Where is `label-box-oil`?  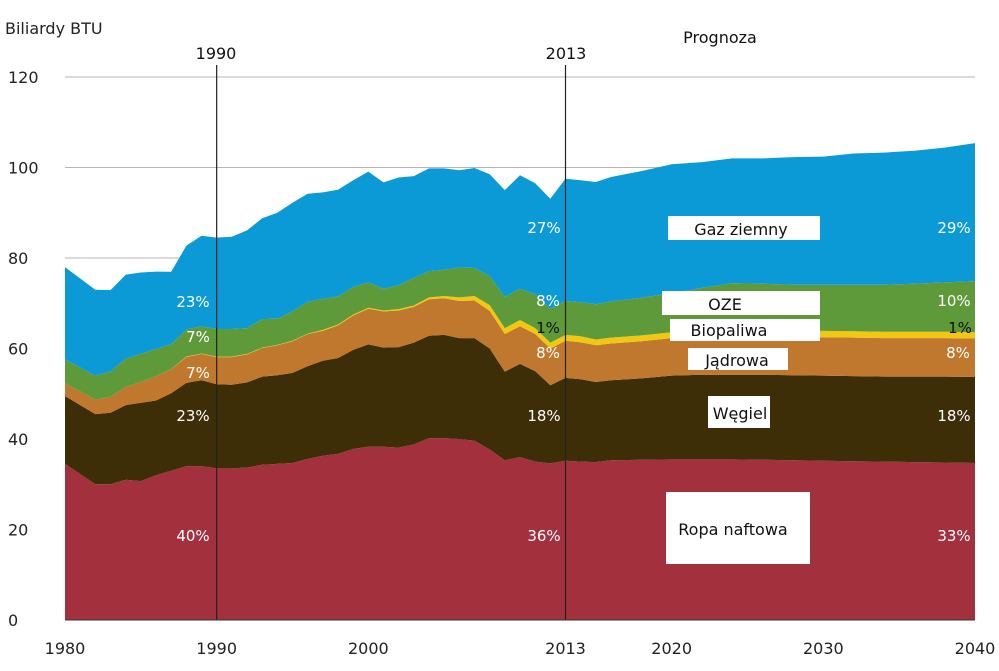 label-box-oil is located at coordinates (738, 528).